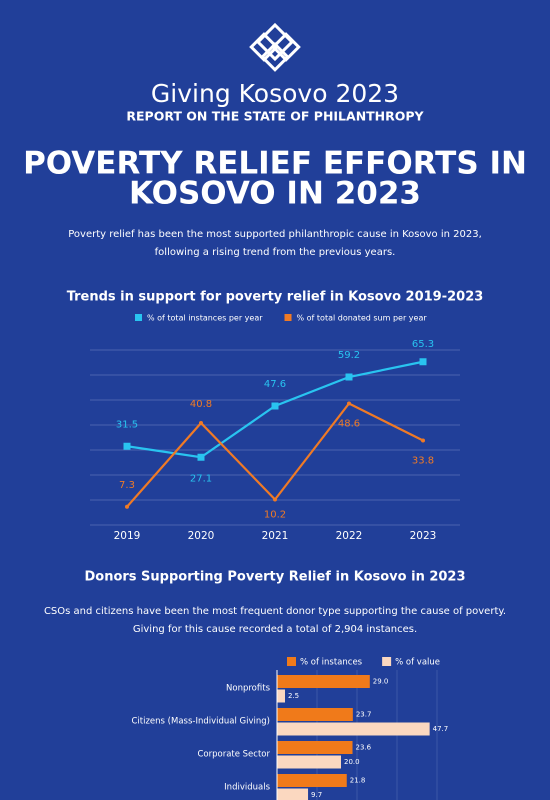 The height and width of the screenshot is (800, 550). Describe the element at coordinates (275, 536) in the screenshot. I see `x-tick-label: 2021` at that location.